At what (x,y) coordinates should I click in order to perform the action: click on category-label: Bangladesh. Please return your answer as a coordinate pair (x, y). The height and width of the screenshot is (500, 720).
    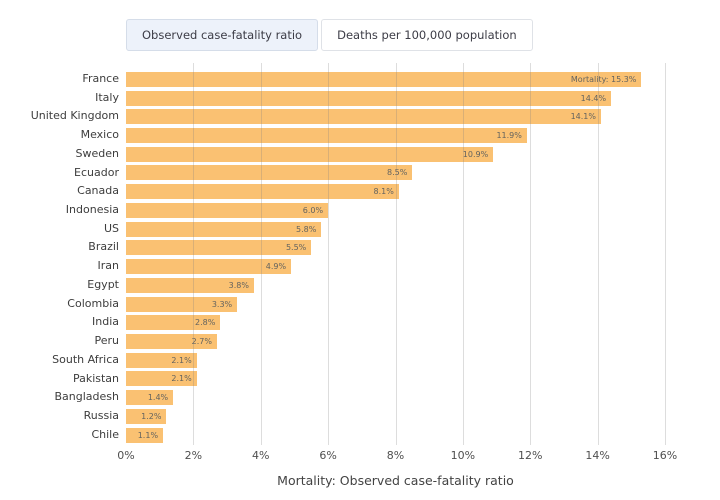
    Looking at the image, I should click on (87, 397).